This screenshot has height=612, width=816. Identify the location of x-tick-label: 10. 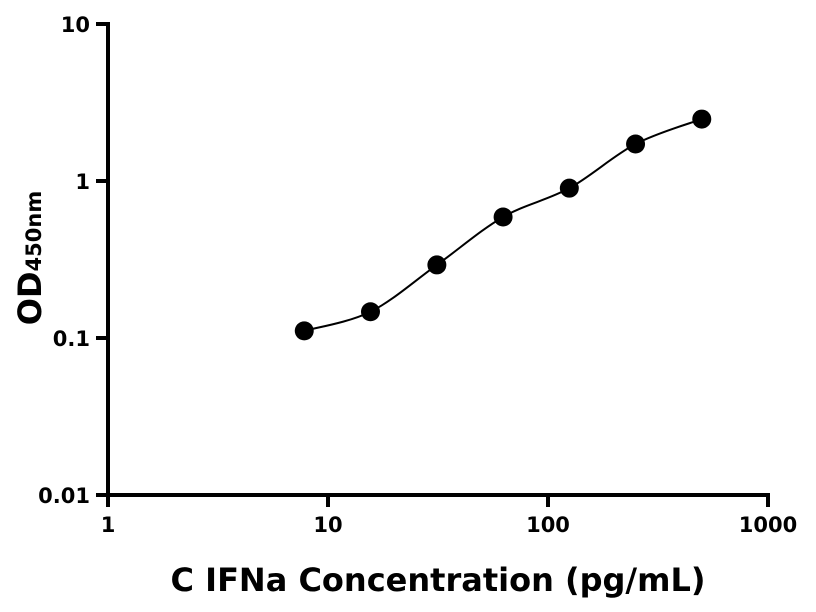
(327, 525).